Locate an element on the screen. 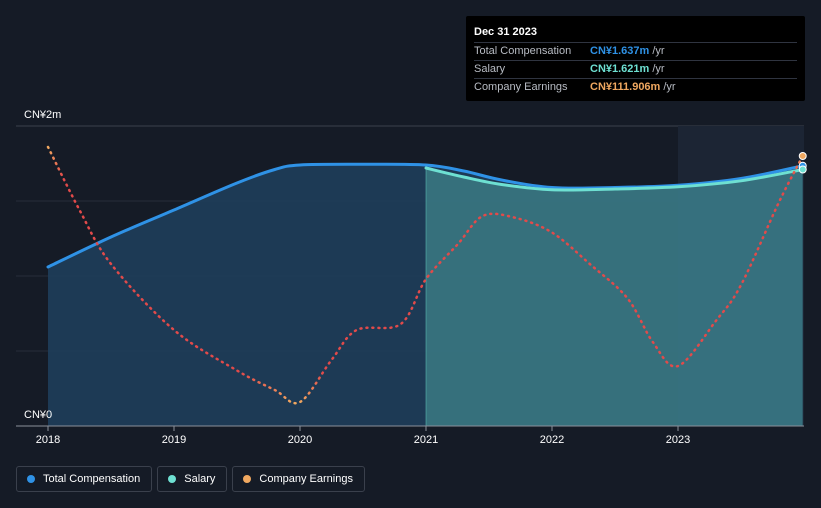 The width and height of the screenshot is (821, 508). tooltip-value: CN¥111.906m is located at coordinates (625, 87).